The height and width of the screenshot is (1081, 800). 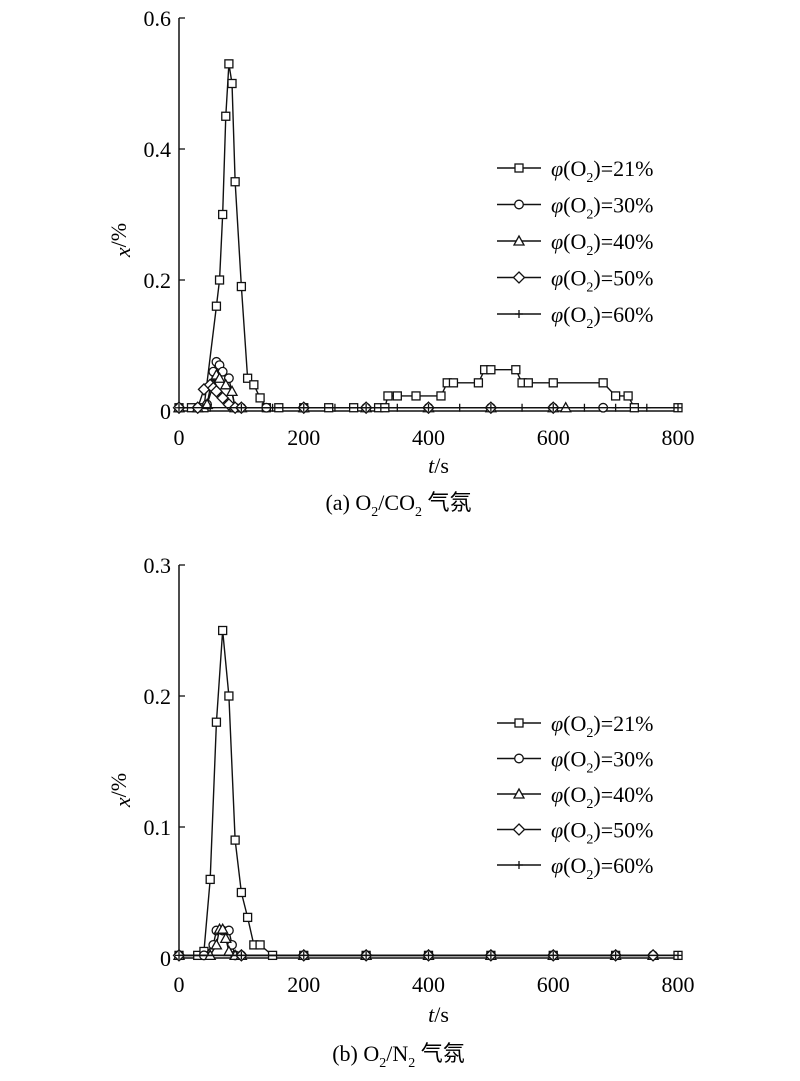 I want to click on y-tick-label: 0.3, so click(x=158, y=565).